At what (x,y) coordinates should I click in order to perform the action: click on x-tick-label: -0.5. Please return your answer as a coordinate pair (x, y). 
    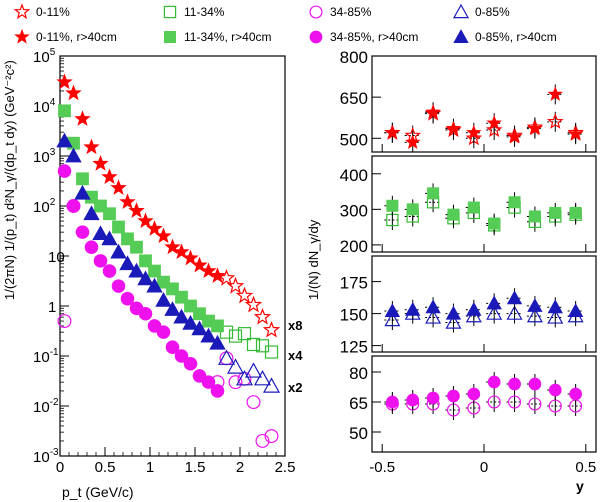
    Looking at the image, I should click on (382, 467).